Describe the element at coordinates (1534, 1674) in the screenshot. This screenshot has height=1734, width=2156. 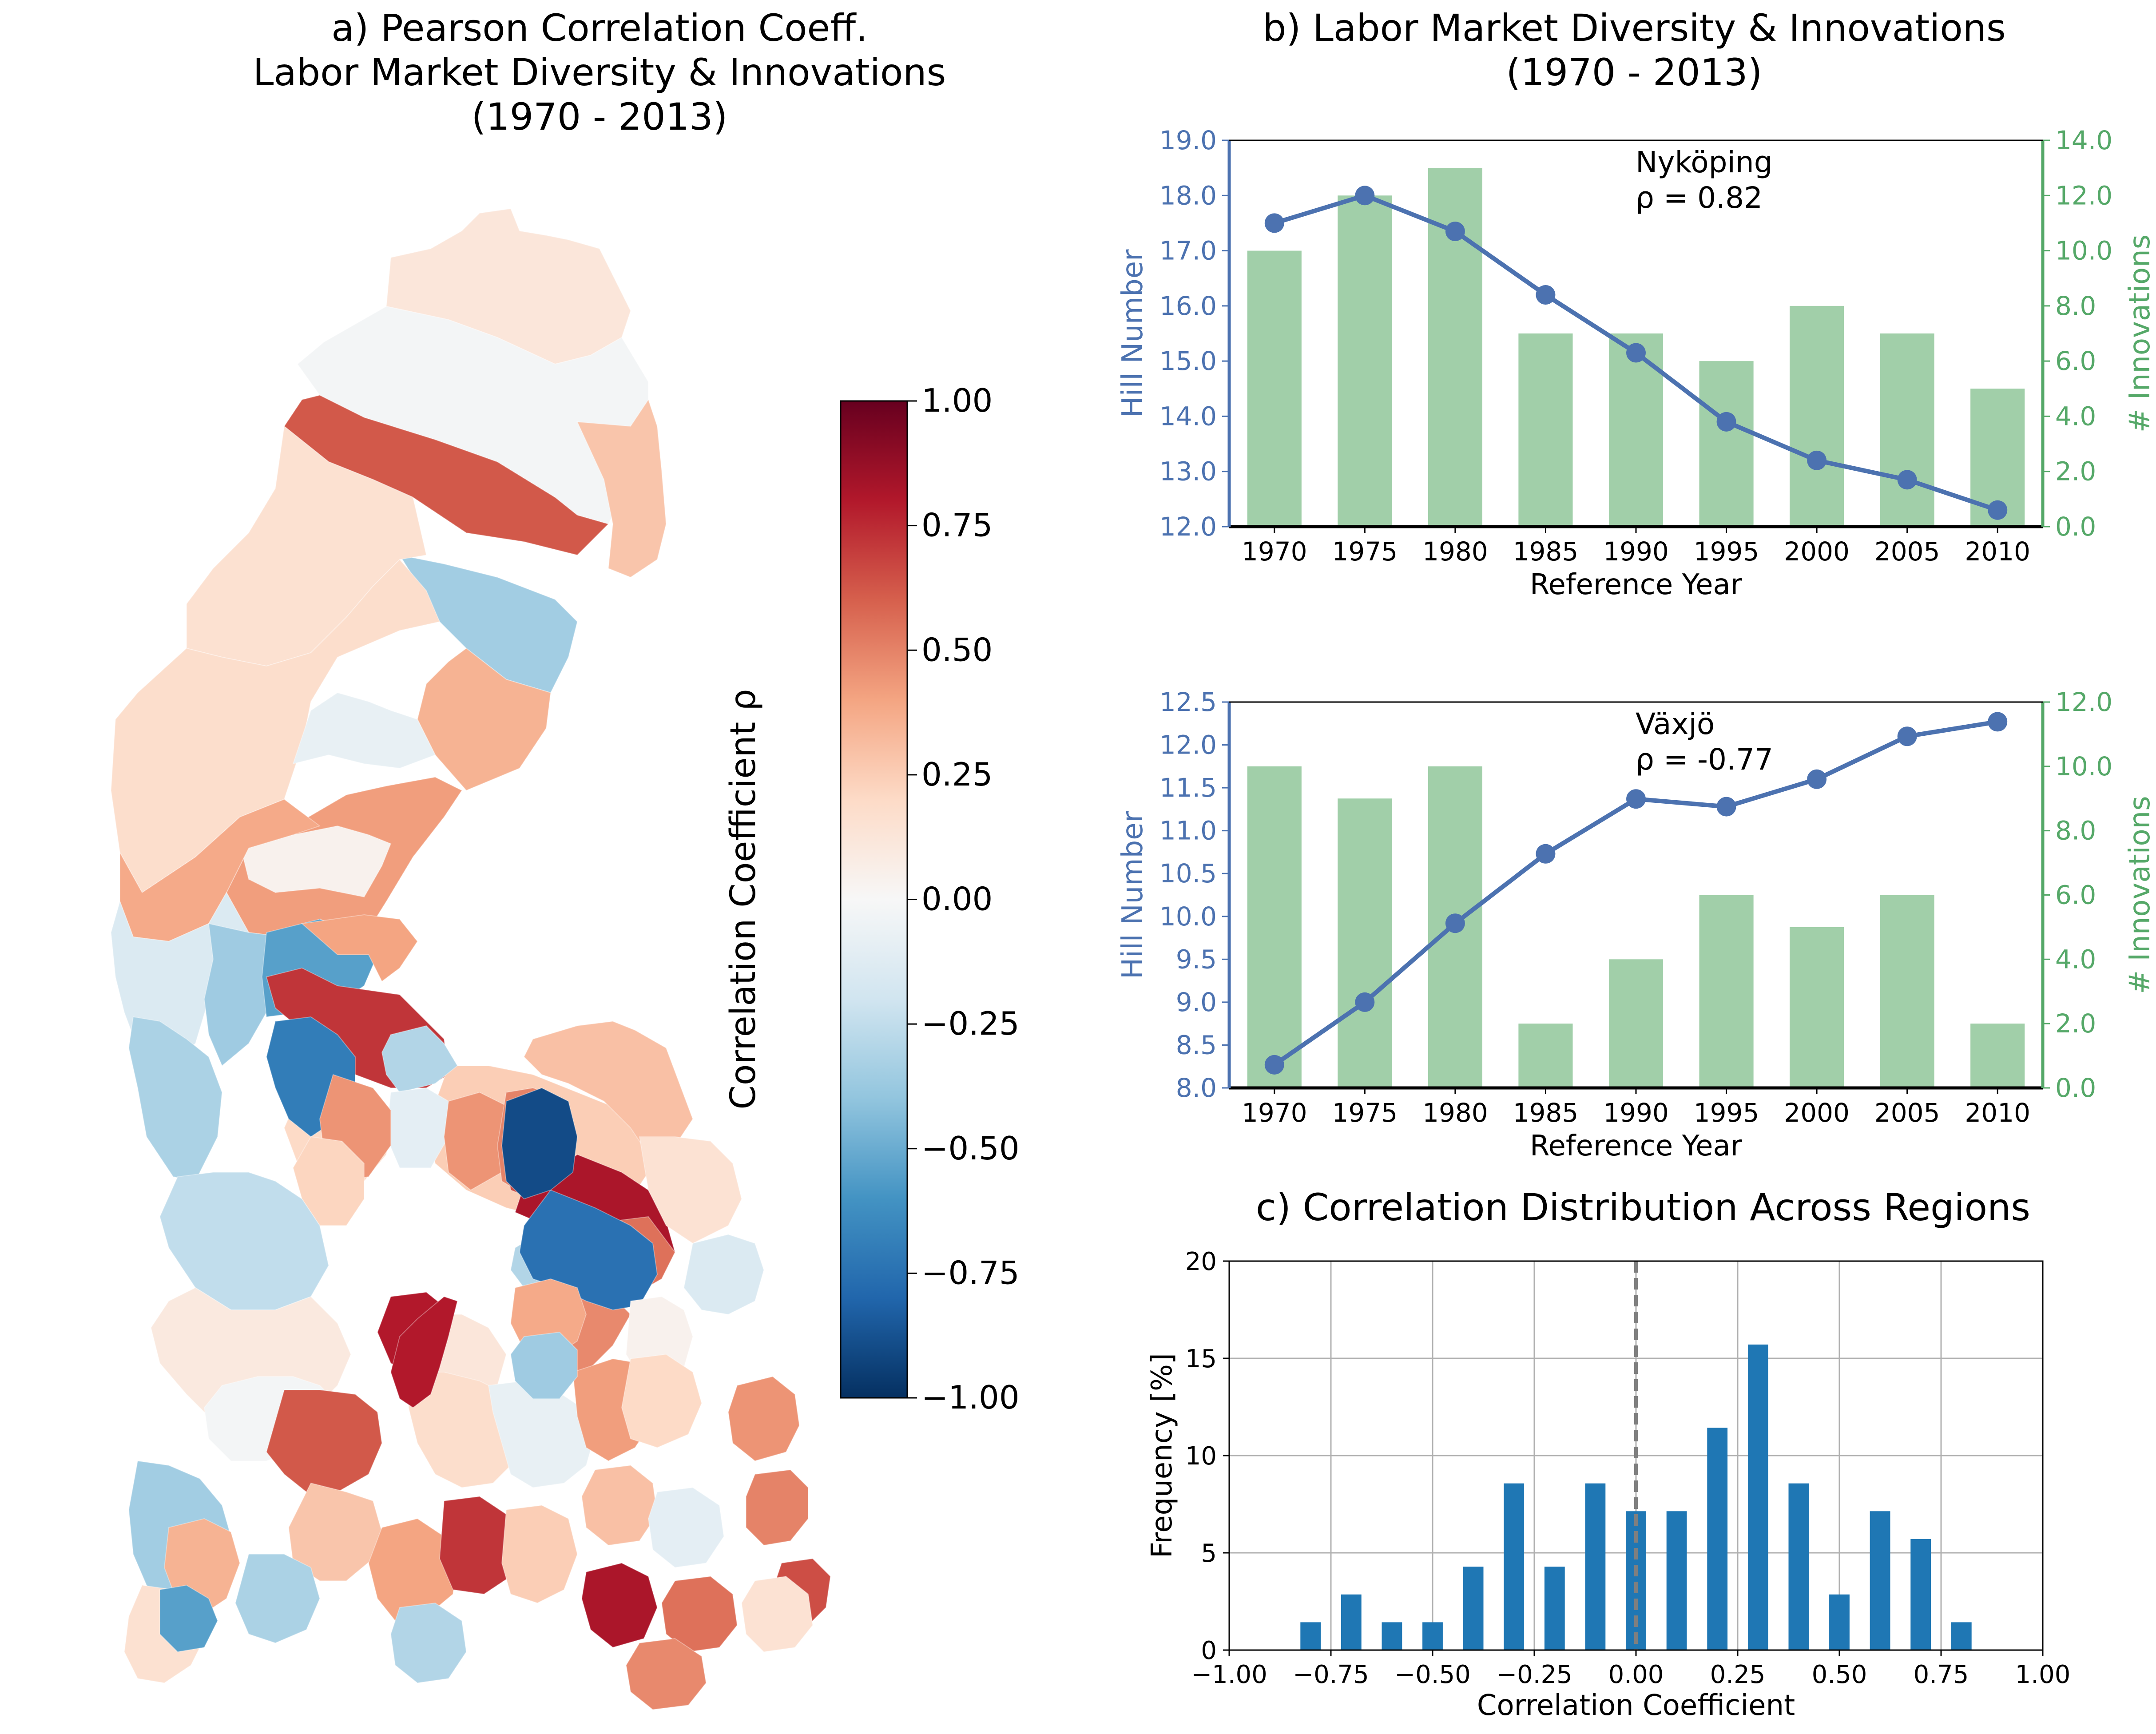
I see `x-tick-label: −0.25` at that location.